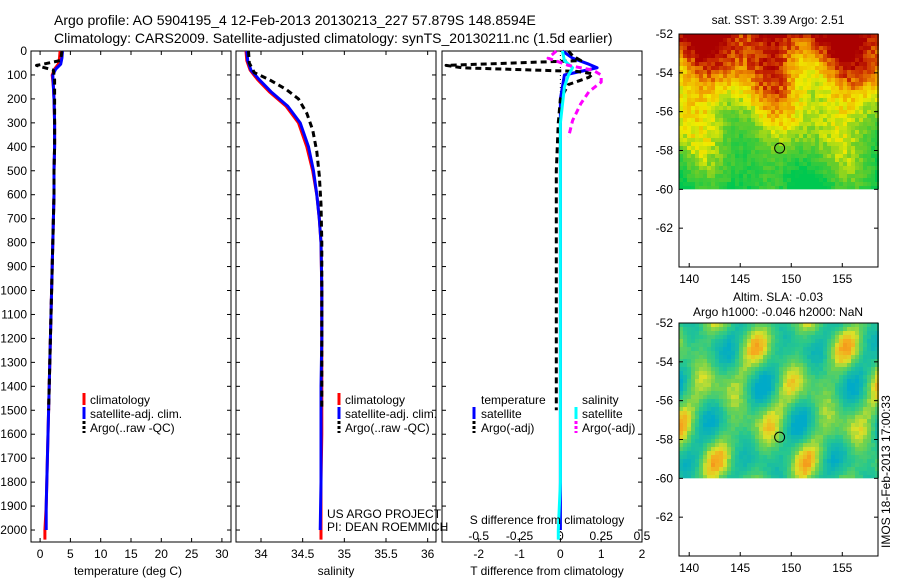 This screenshot has height=580, width=900. What do you see at coordinates (13, 458) in the screenshot?
I see `y-tick-label: 1700` at bounding box center [13, 458].